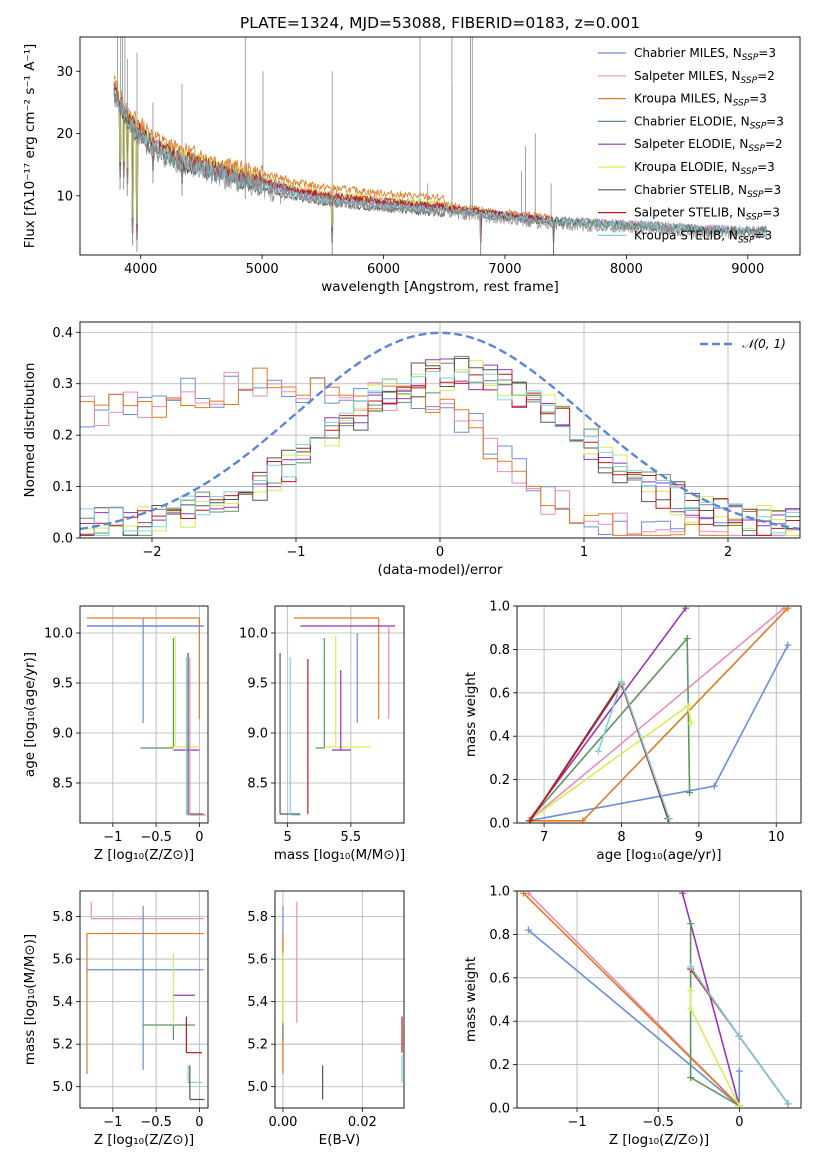  I want to click on y-axis-label: mass weight, so click(471, 999).